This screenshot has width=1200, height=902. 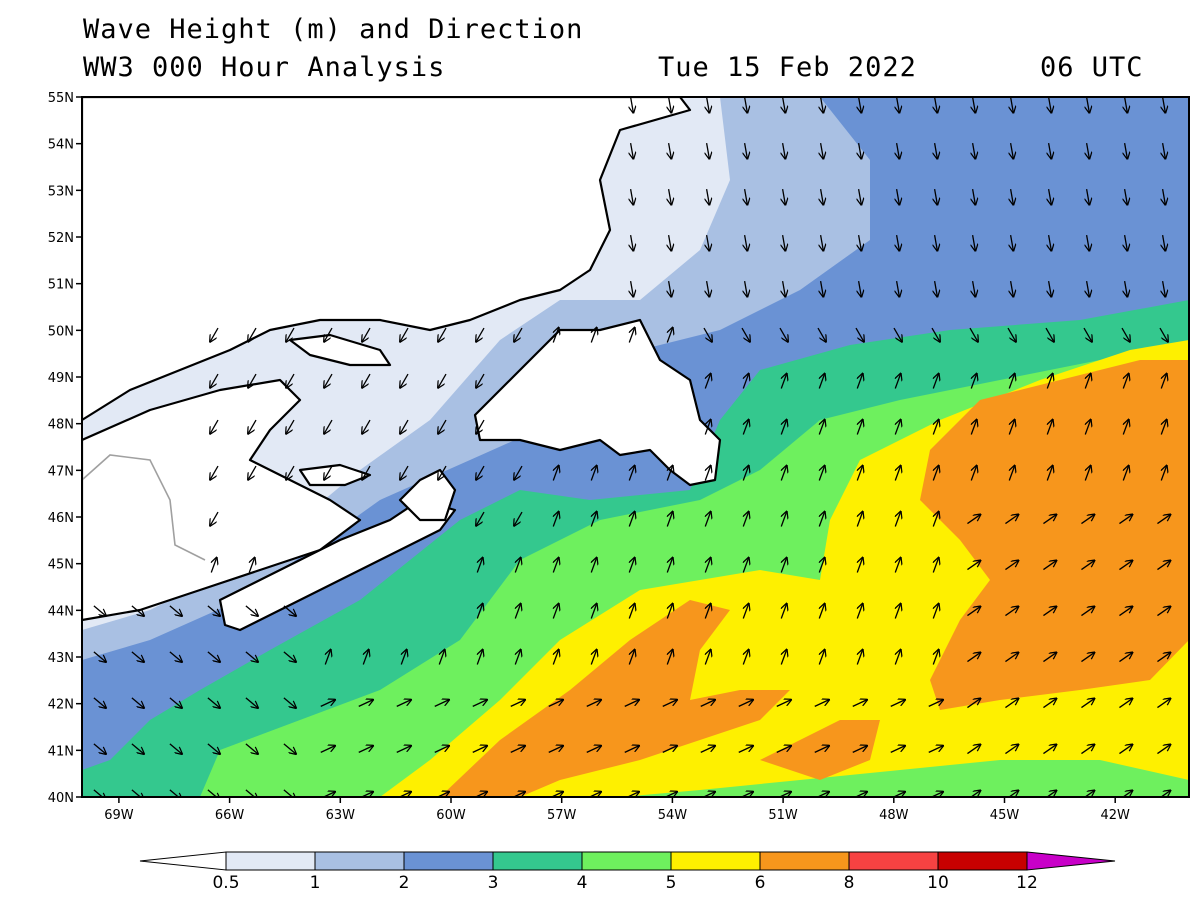 What do you see at coordinates (61, 751) in the screenshot?
I see `lat-tick-label: 41N` at bounding box center [61, 751].